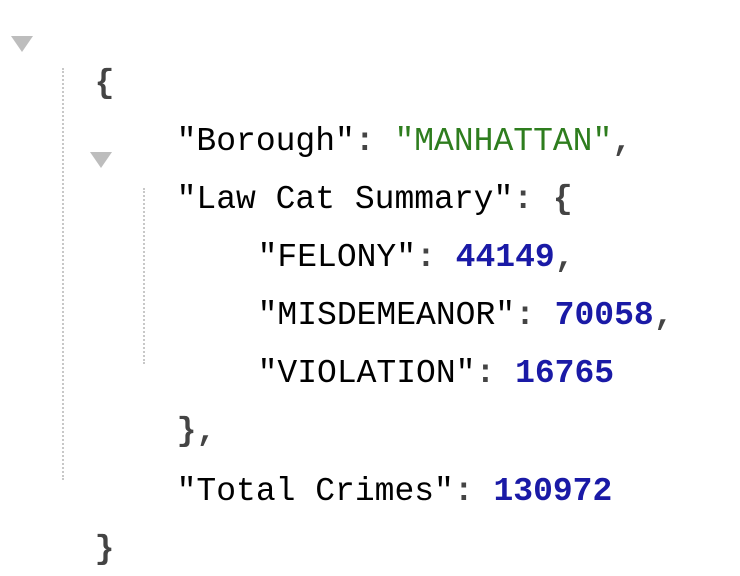 This screenshot has width=740, height=576. What do you see at coordinates (446, 295) in the screenshot?
I see `json-entry-misdemeanor: "MISDEMEANOR": 70058,` at bounding box center [446, 295].